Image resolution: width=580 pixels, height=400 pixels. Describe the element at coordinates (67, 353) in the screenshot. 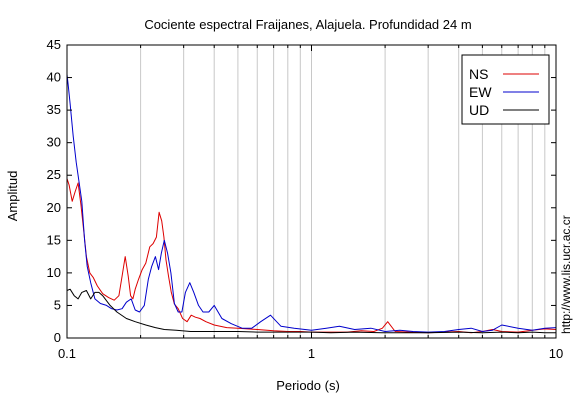

I see `x-tick-label: 0.1` at that location.